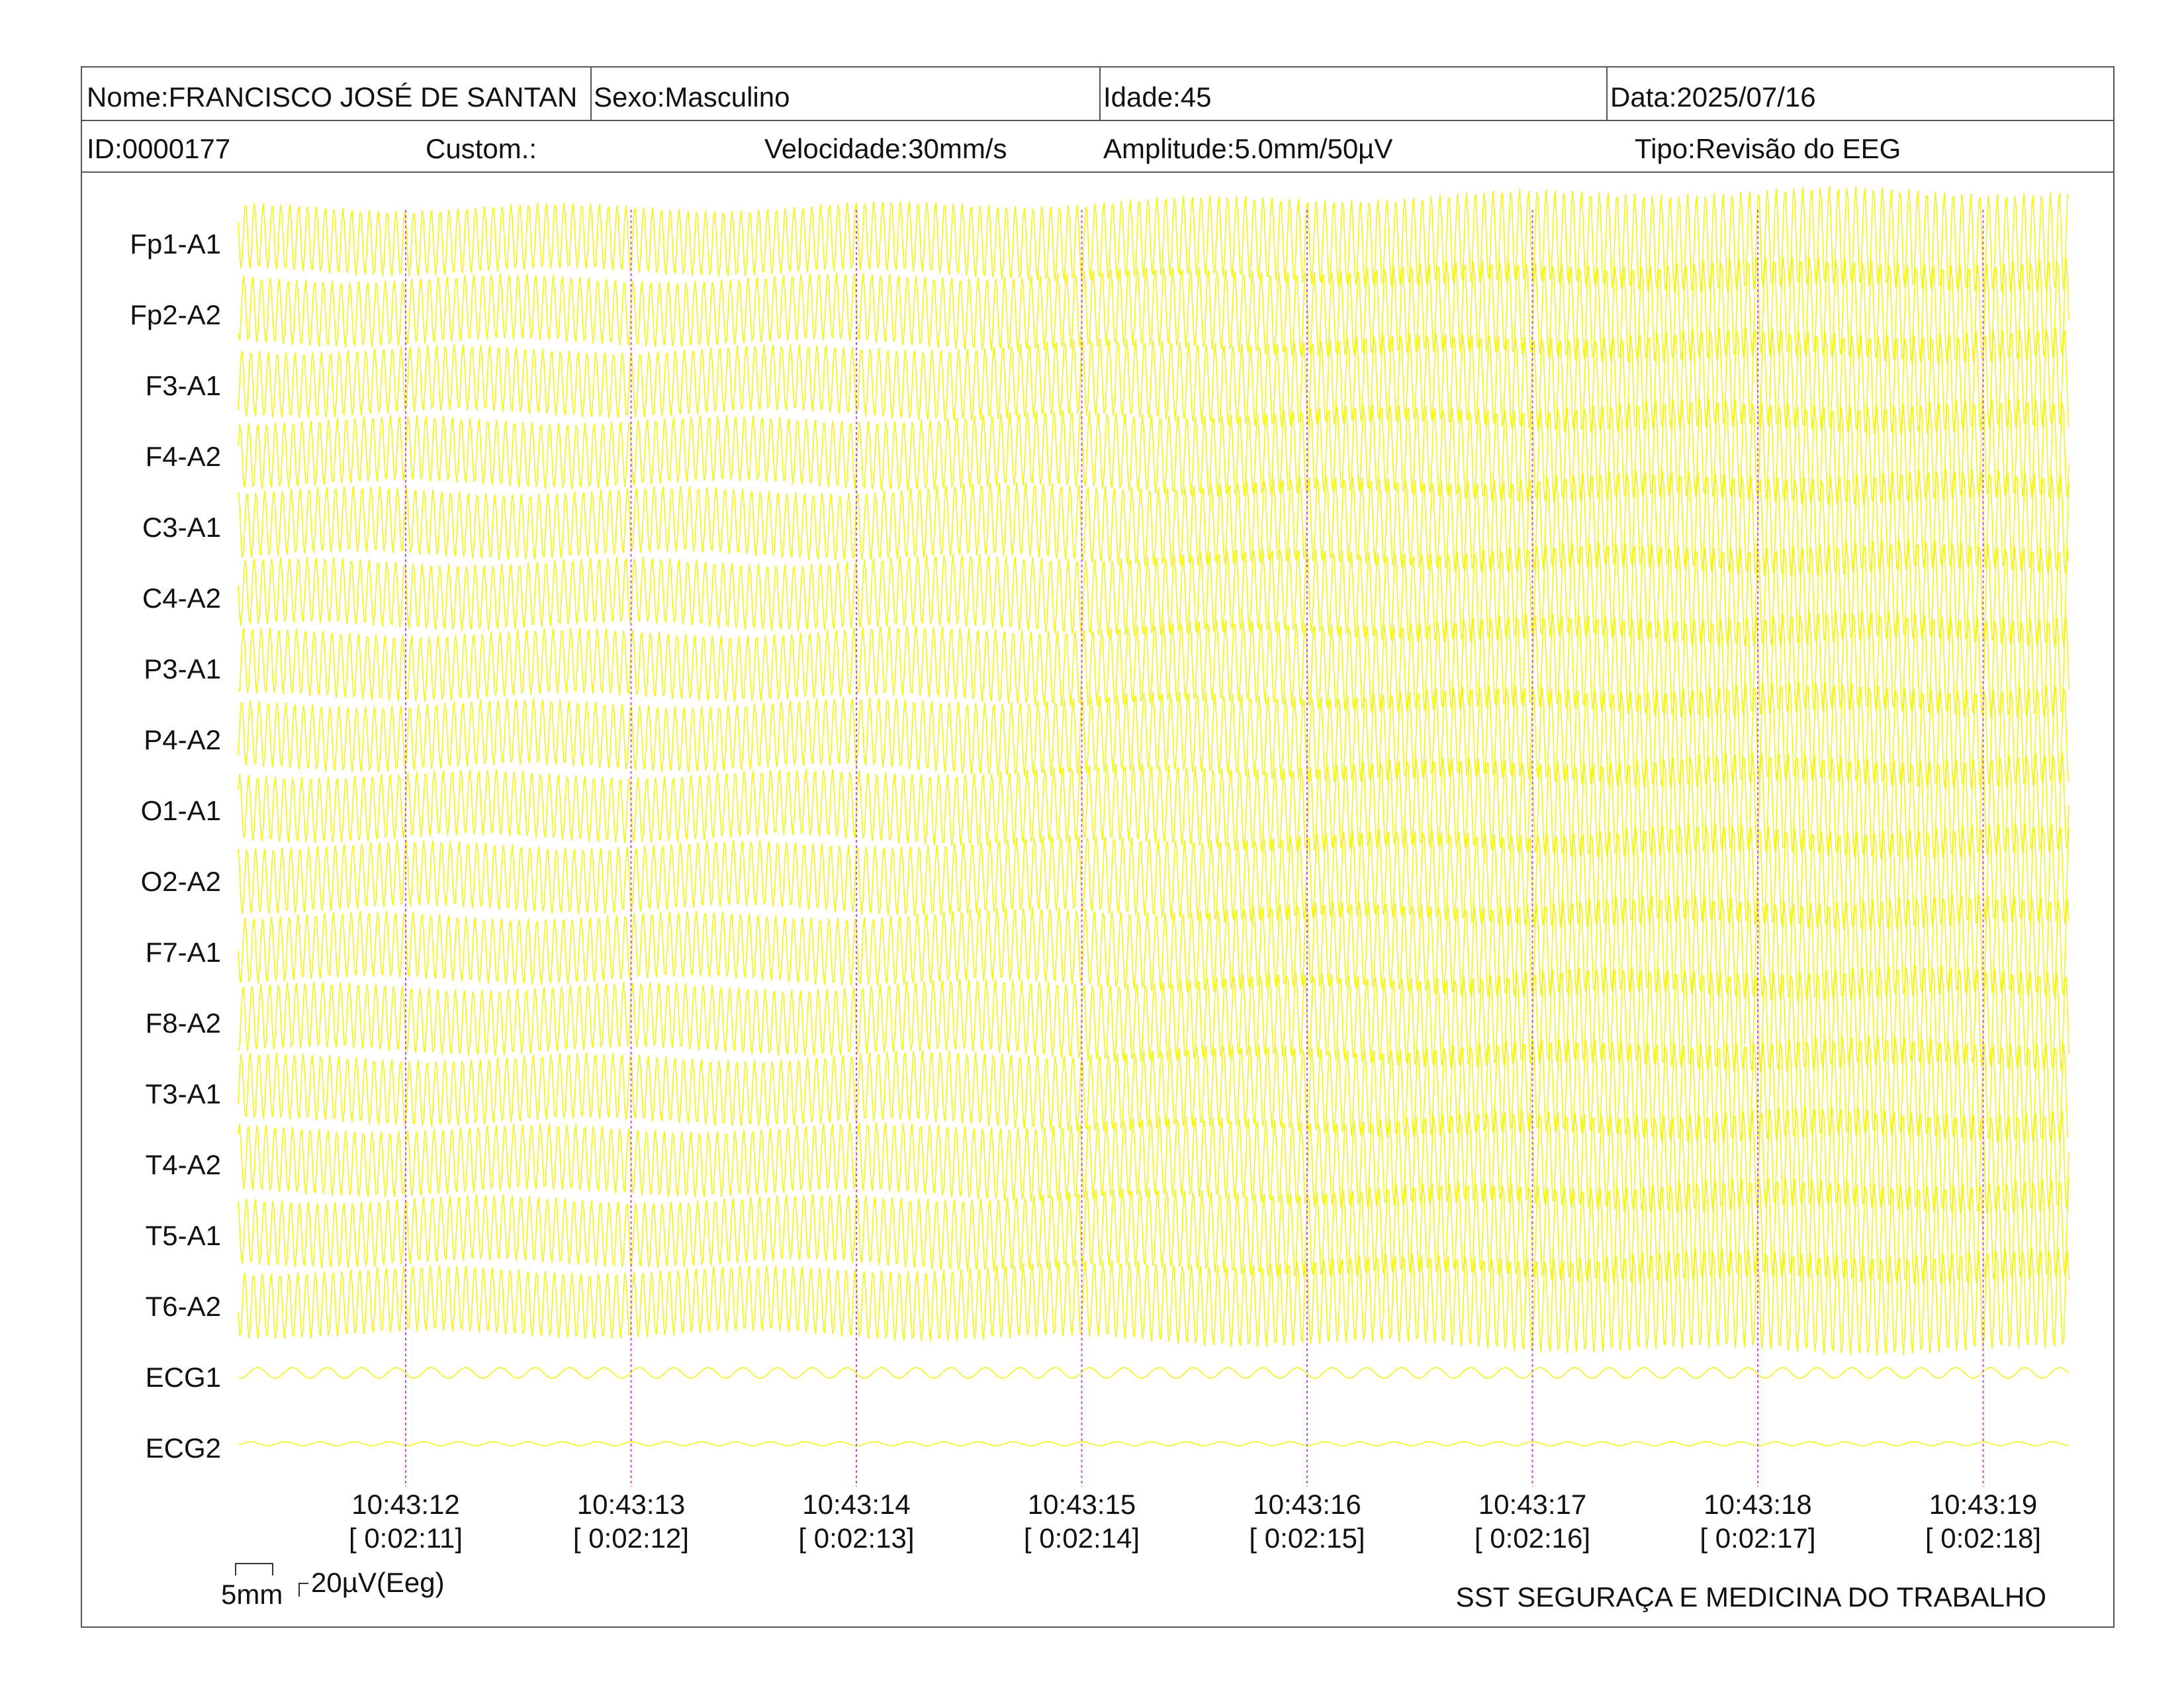 The image size is (2184, 1688). What do you see at coordinates (183, 1093) in the screenshot?
I see `channel-label: T3-A1` at bounding box center [183, 1093].